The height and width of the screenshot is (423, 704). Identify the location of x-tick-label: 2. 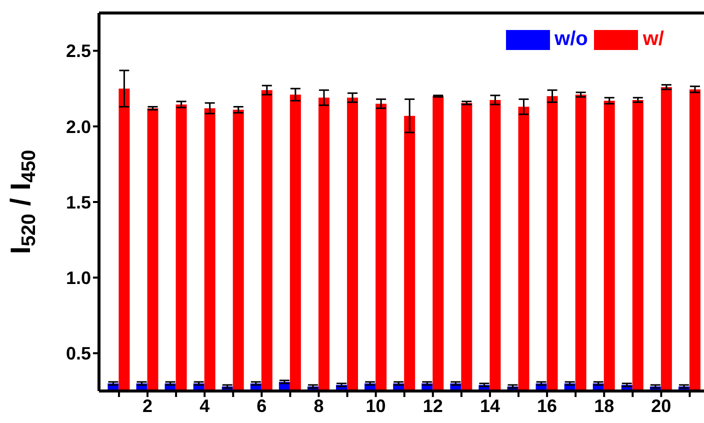
(147, 406).